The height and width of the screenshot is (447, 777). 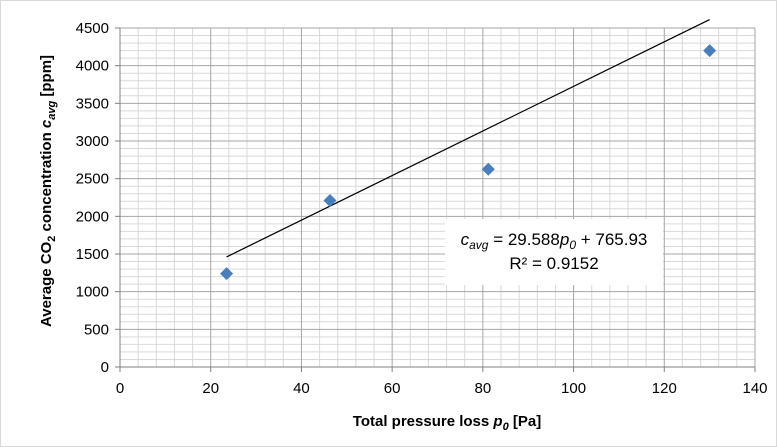 What do you see at coordinates (554, 241) in the screenshot?
I see `trendline-equation: cavg = 29.588p0 + 765.93` at bounding box center [554, 241].